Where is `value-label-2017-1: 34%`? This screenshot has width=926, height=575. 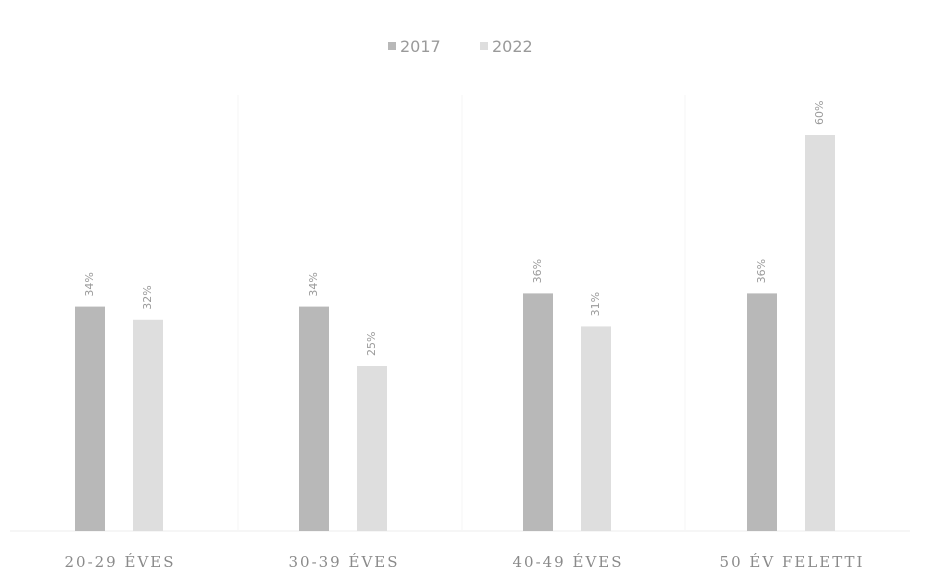
value-label-2017-1: 34% is located at coordinates (89, 284).